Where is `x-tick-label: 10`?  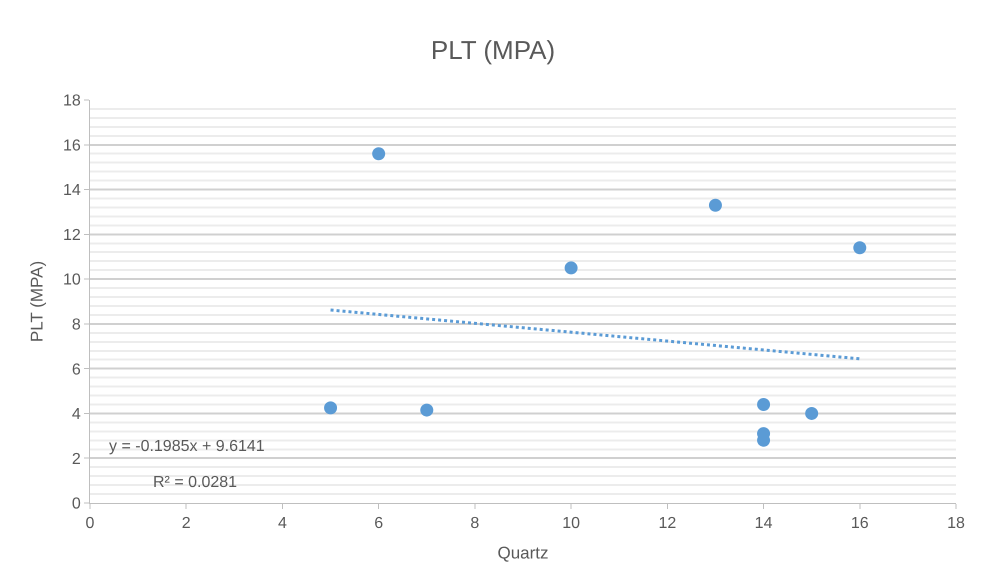 x-tick-label: 10 is located at coordinates (571, 523).